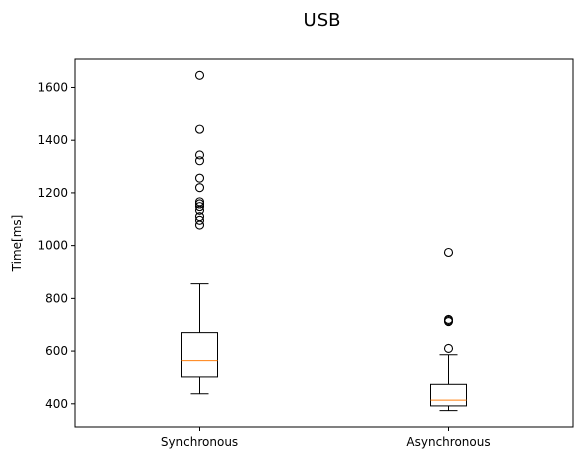 This screenshot has height=461, width=584. What do you see at coordinates (199, 442) in the screenshot?
I see `x-tick-label: Synchronous` at bounding box center [199, 442].